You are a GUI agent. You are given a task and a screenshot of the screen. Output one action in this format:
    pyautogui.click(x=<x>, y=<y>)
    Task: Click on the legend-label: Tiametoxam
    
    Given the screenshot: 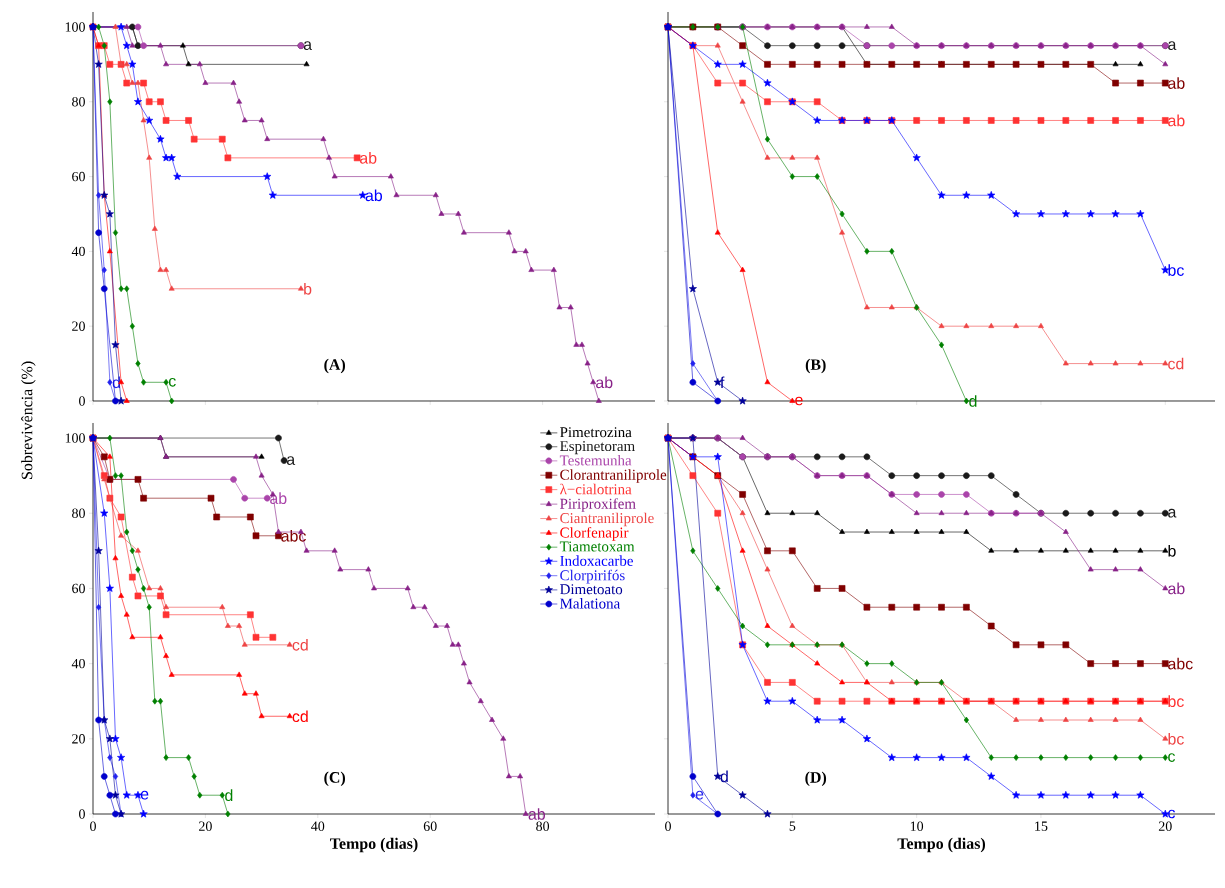 What is the action you would take?
    pyautogui.click(x=597, y=546)
    